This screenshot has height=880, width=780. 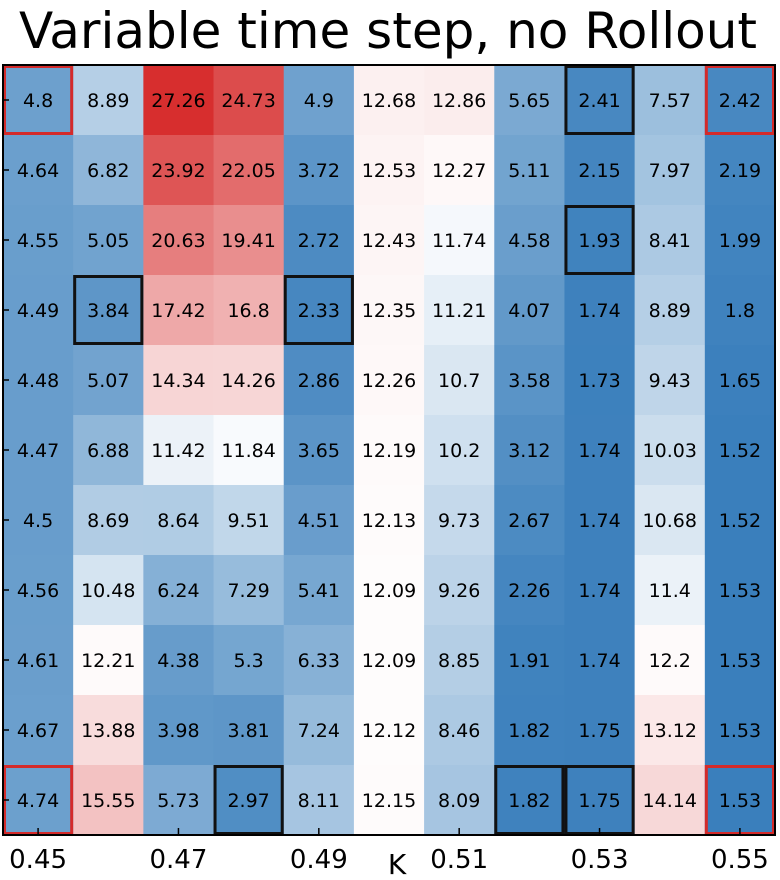 I want to click on cell-value-label: 11.4, so click(x=670, y=591).